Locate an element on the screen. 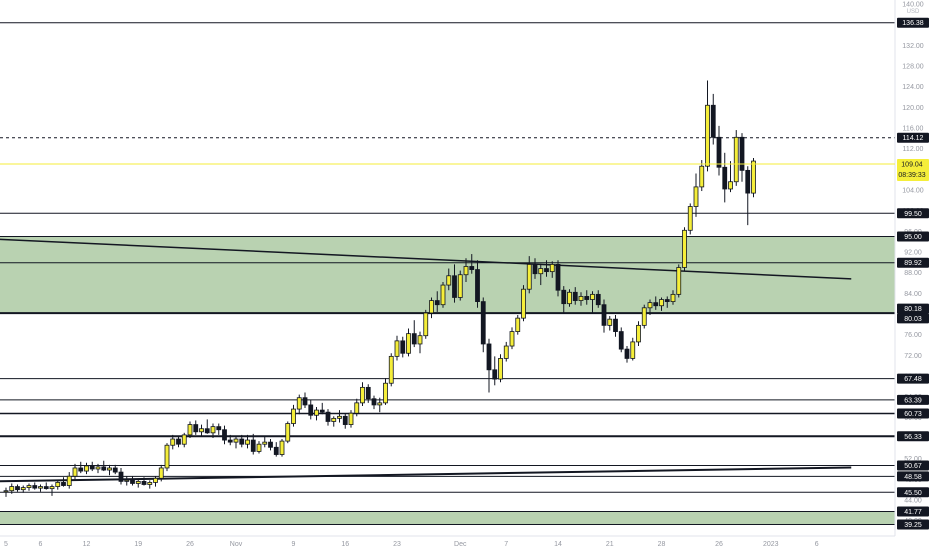  level-label-48.58: 48.58 is located at coordinates (913, 476).